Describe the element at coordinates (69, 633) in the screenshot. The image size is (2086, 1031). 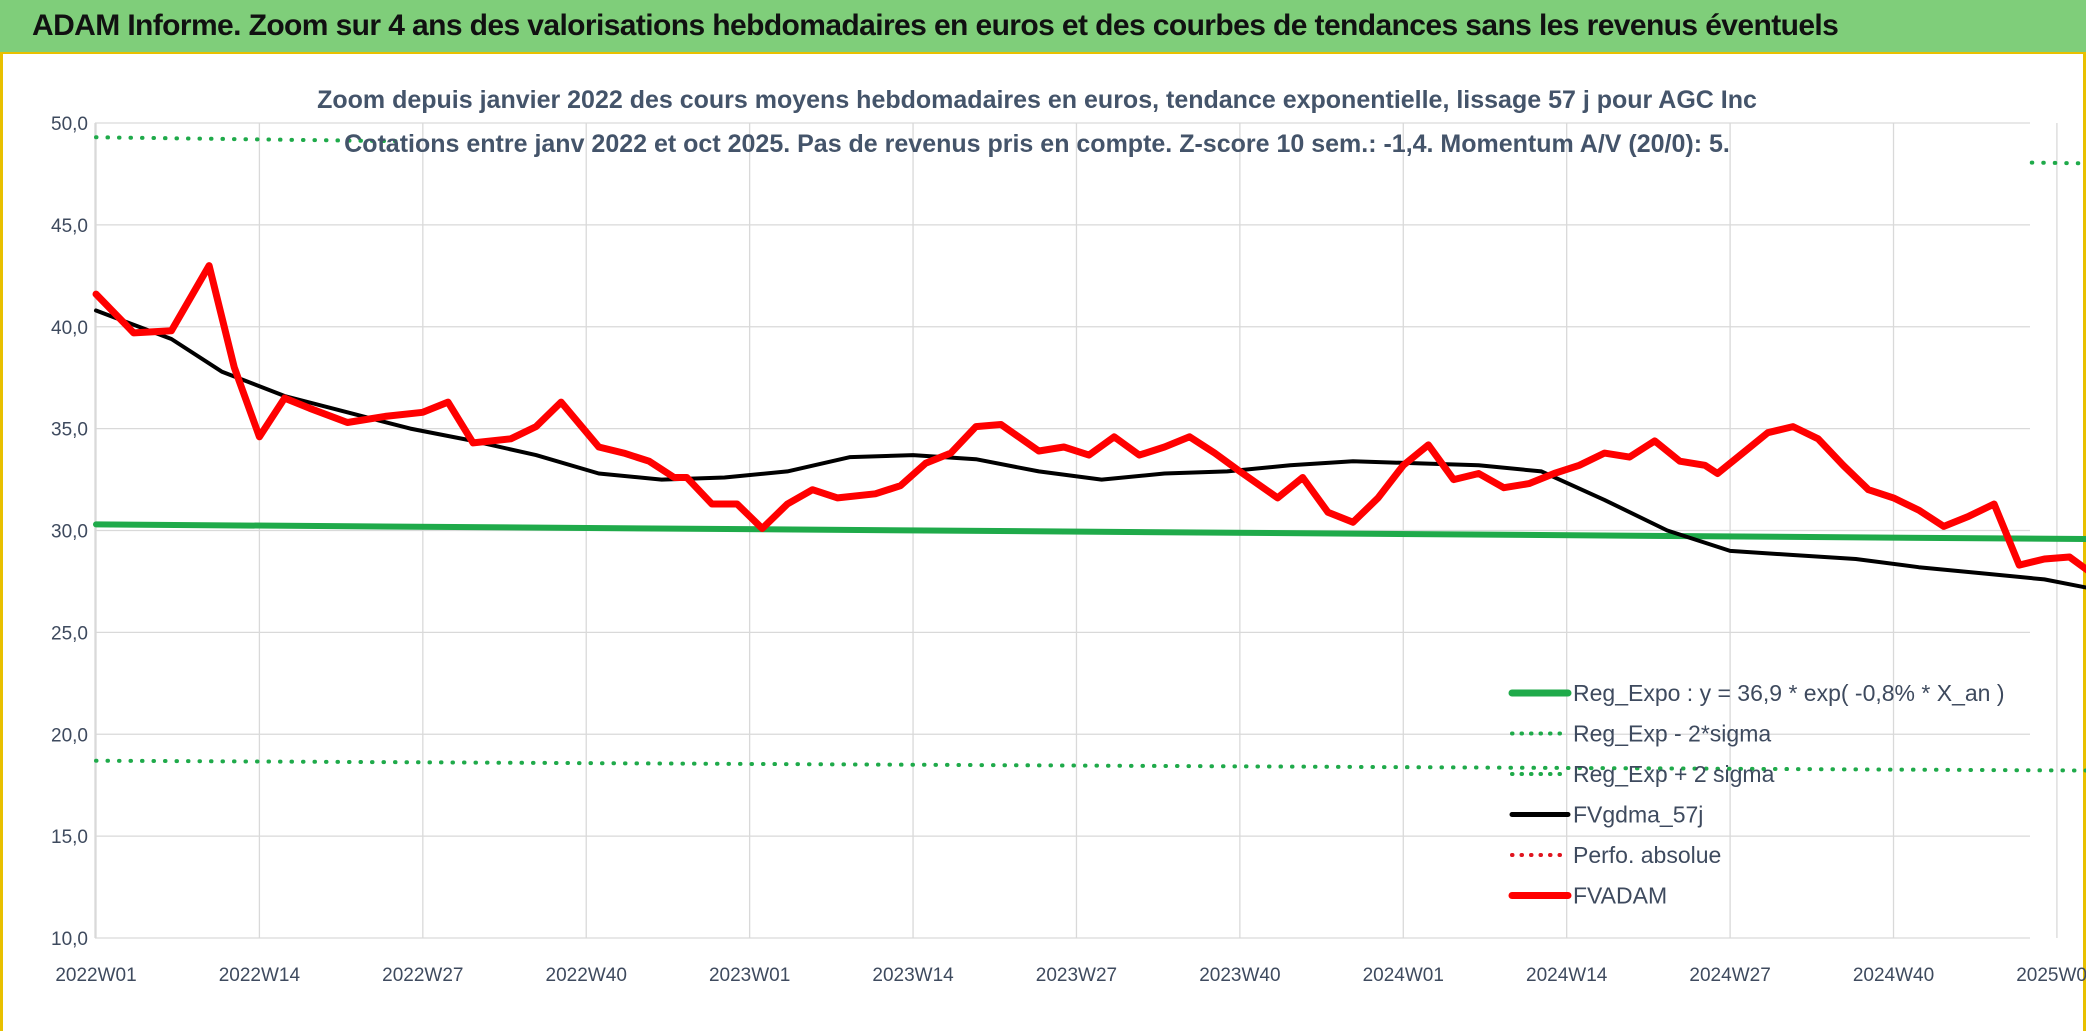
I see `y-tick-label: 25,0` at that location.